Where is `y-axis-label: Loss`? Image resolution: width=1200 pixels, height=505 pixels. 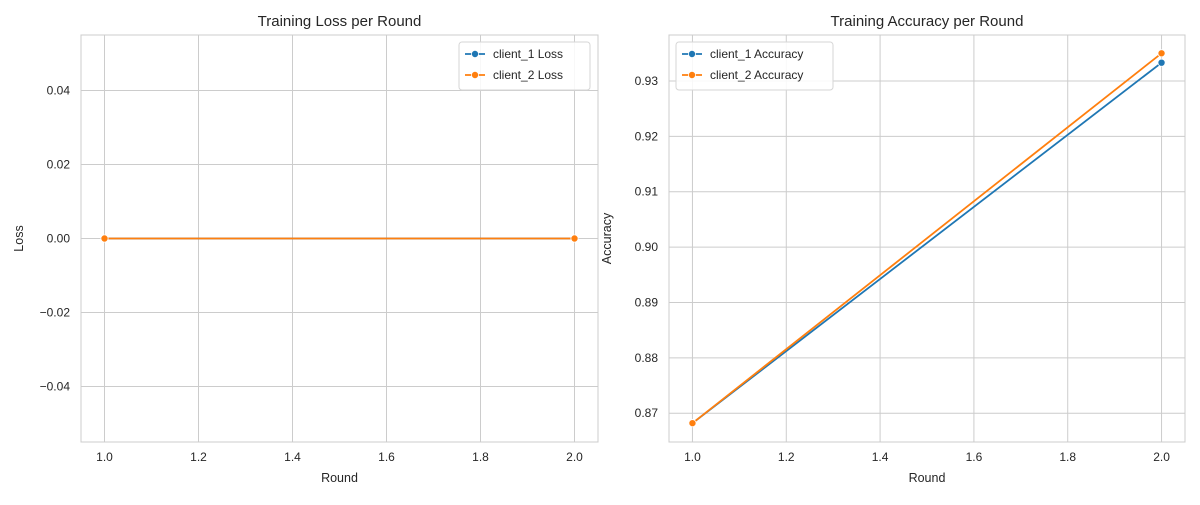 y-axis-label: Loss is located at coordinates (19, 238).